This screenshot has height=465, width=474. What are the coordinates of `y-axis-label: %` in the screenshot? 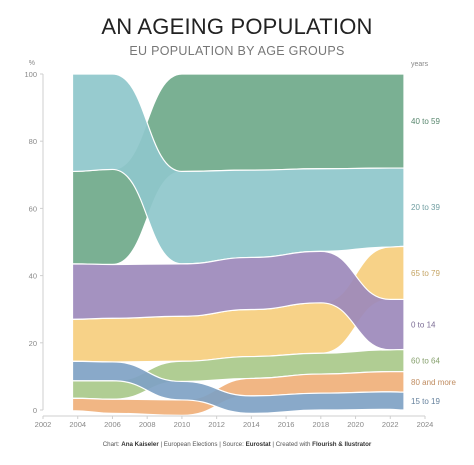 It's located at (32, 63).